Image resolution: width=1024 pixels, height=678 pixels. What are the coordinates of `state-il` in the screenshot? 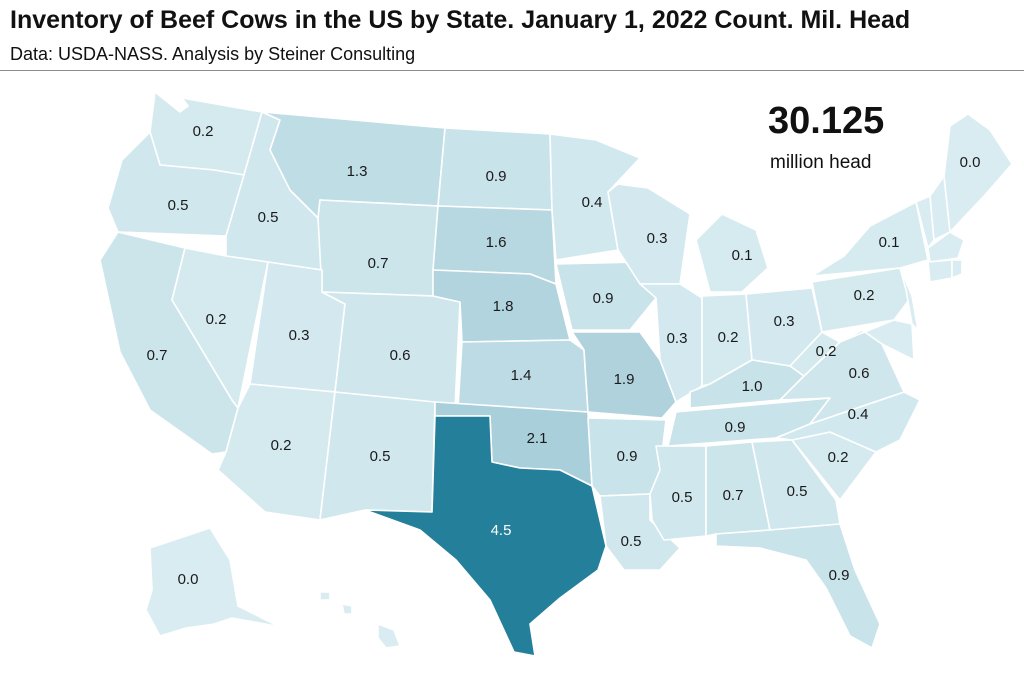 It's located at (671, 343).